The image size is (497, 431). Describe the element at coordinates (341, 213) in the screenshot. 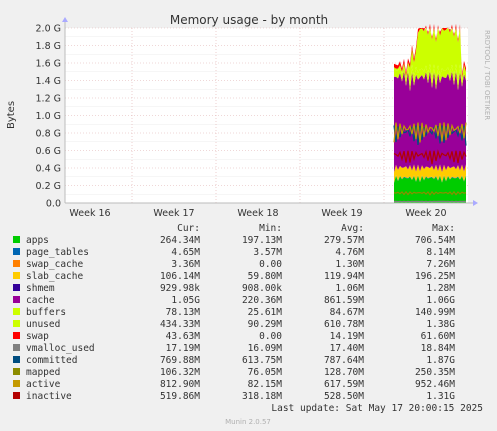

I see `x-tick-label: Week 19` at that location.